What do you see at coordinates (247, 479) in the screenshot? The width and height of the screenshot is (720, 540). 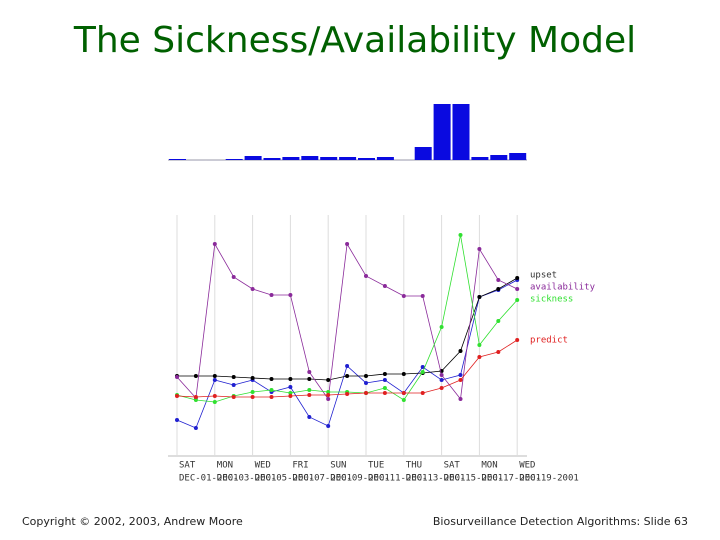 I see `x-tick-date: DEC-03-2001` at bounding box center [247, 479].